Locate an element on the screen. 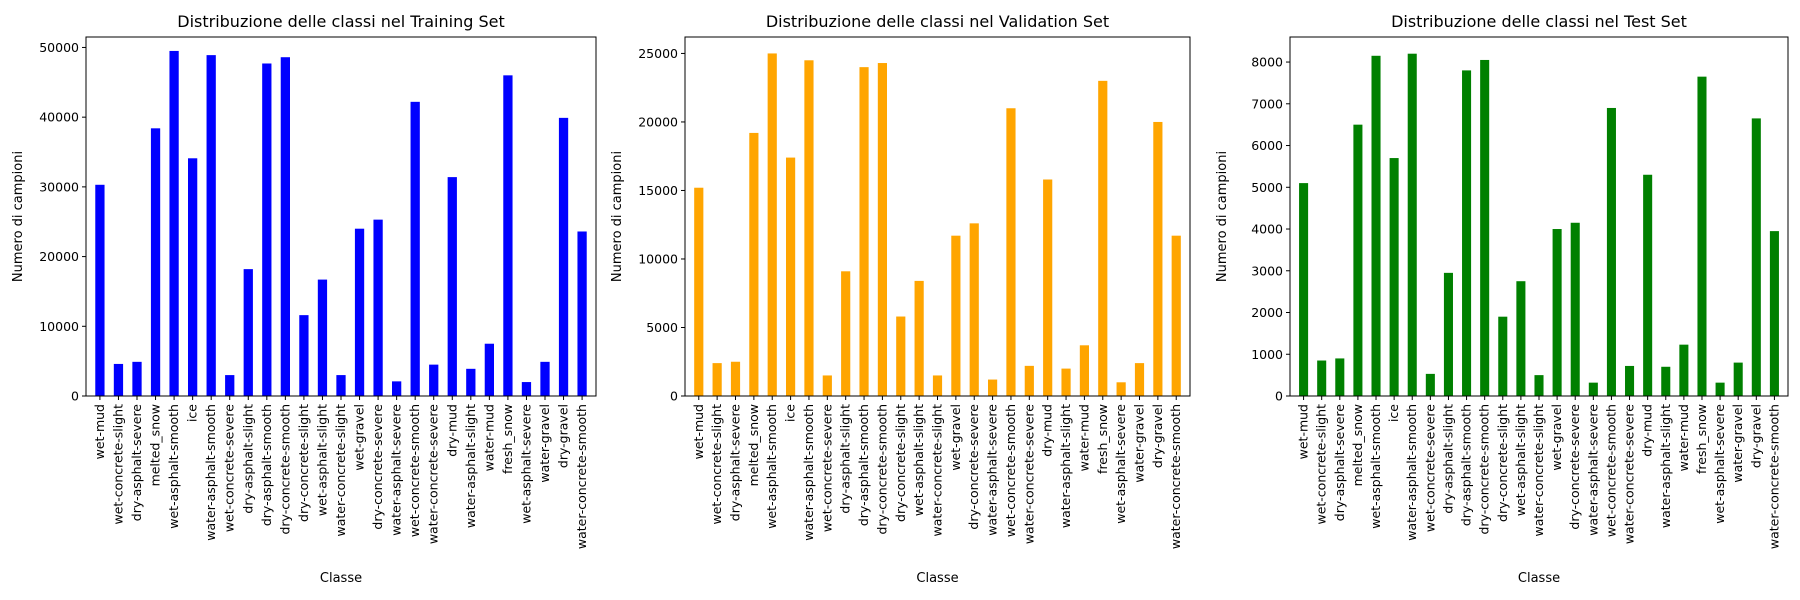 This screenshot has width=1800, height=600. x-tick-label: fresh_snow is located at coordinates (507, 439).